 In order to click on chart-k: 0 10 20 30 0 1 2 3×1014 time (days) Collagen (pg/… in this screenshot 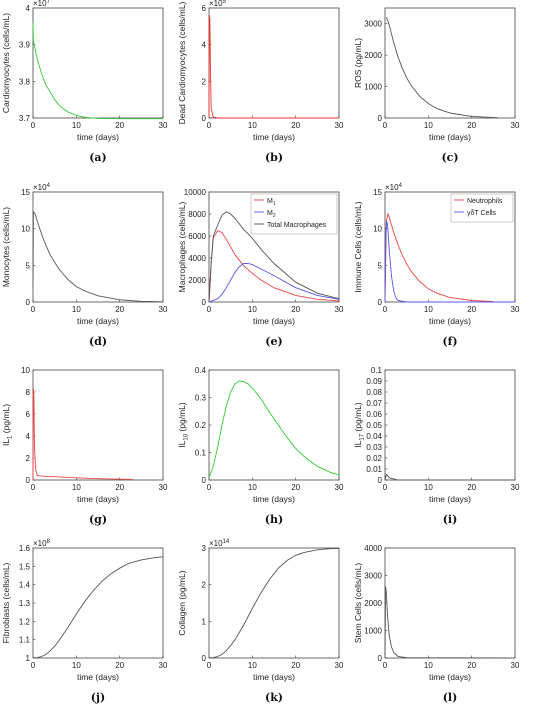, I will do `click(260, 610)`.